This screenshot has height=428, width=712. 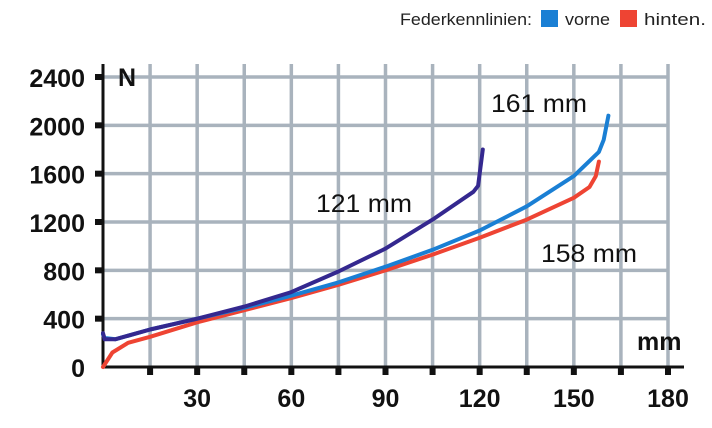 What do you see at coordinates (78, 369) in the screenshot?
I see `y-tick-label: 0` at bounding box center [78, 369].